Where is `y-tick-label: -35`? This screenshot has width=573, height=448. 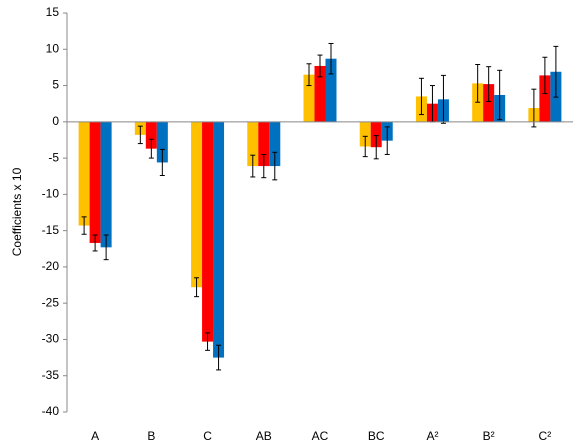
y-tick-label: -35 is located at coordinates (51, 375).